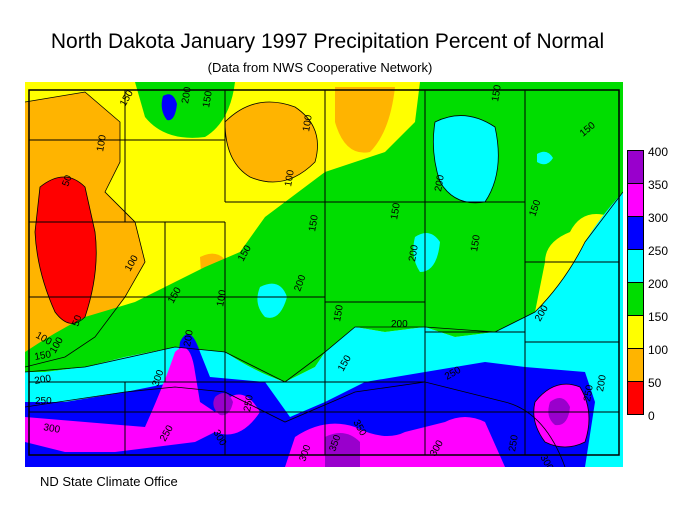 The width and height of the screenshot is (700, 532). Describe the element at coordinates (223, 404) in the screenshot. I see `band-350-400-southcentral` at that location.